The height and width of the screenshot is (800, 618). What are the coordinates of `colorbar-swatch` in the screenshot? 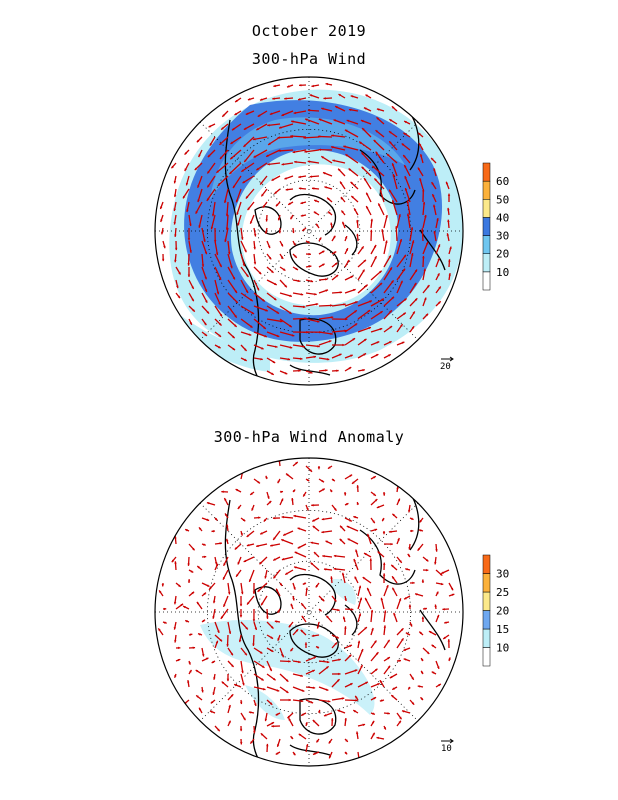 It's located at (486, 564).